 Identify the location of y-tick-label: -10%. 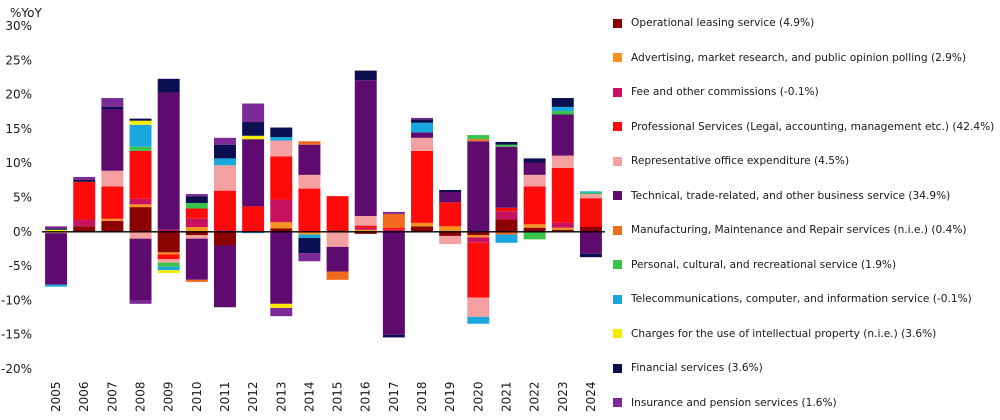
(16, 300).